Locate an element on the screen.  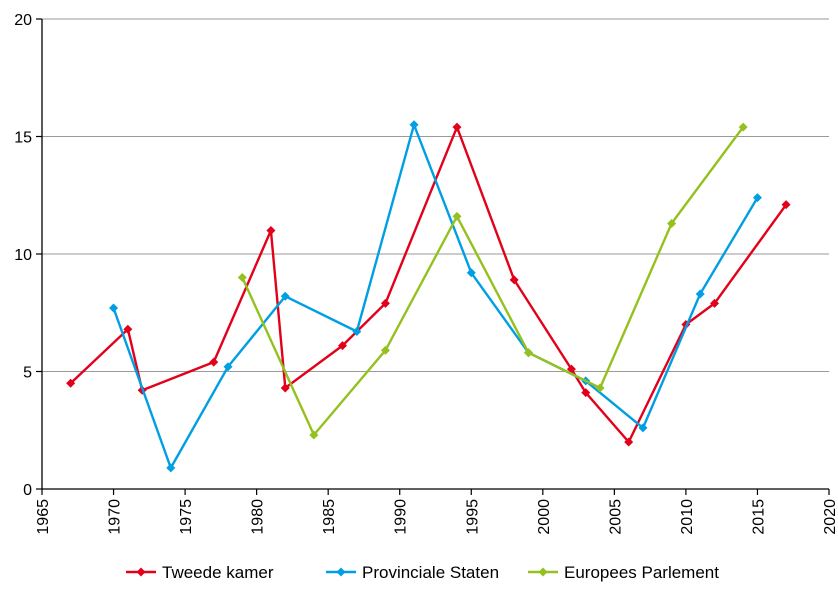
legend-item-provinciale-staten: Provinciale Staten is located at coordinates (412, 572).